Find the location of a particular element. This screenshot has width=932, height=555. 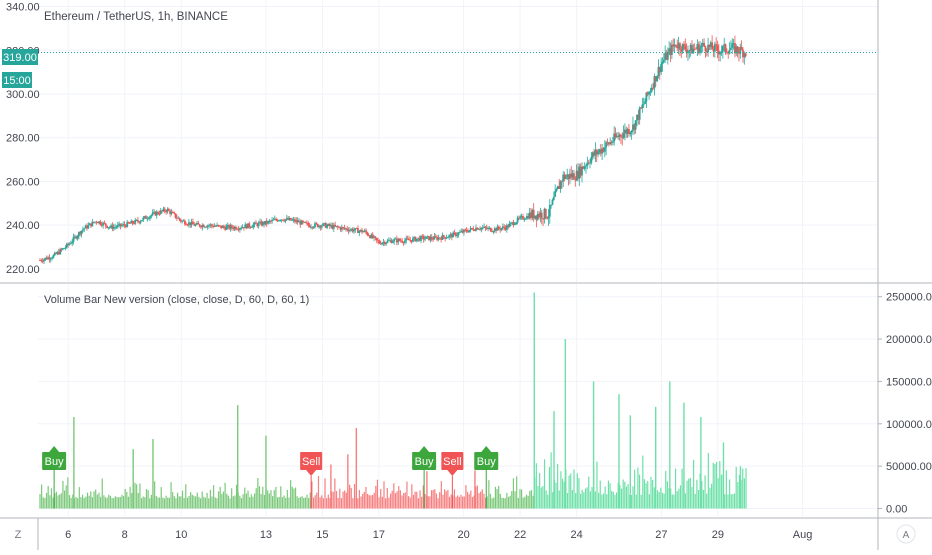

time-tick-label: 10 is located at coordinates (181, 535).